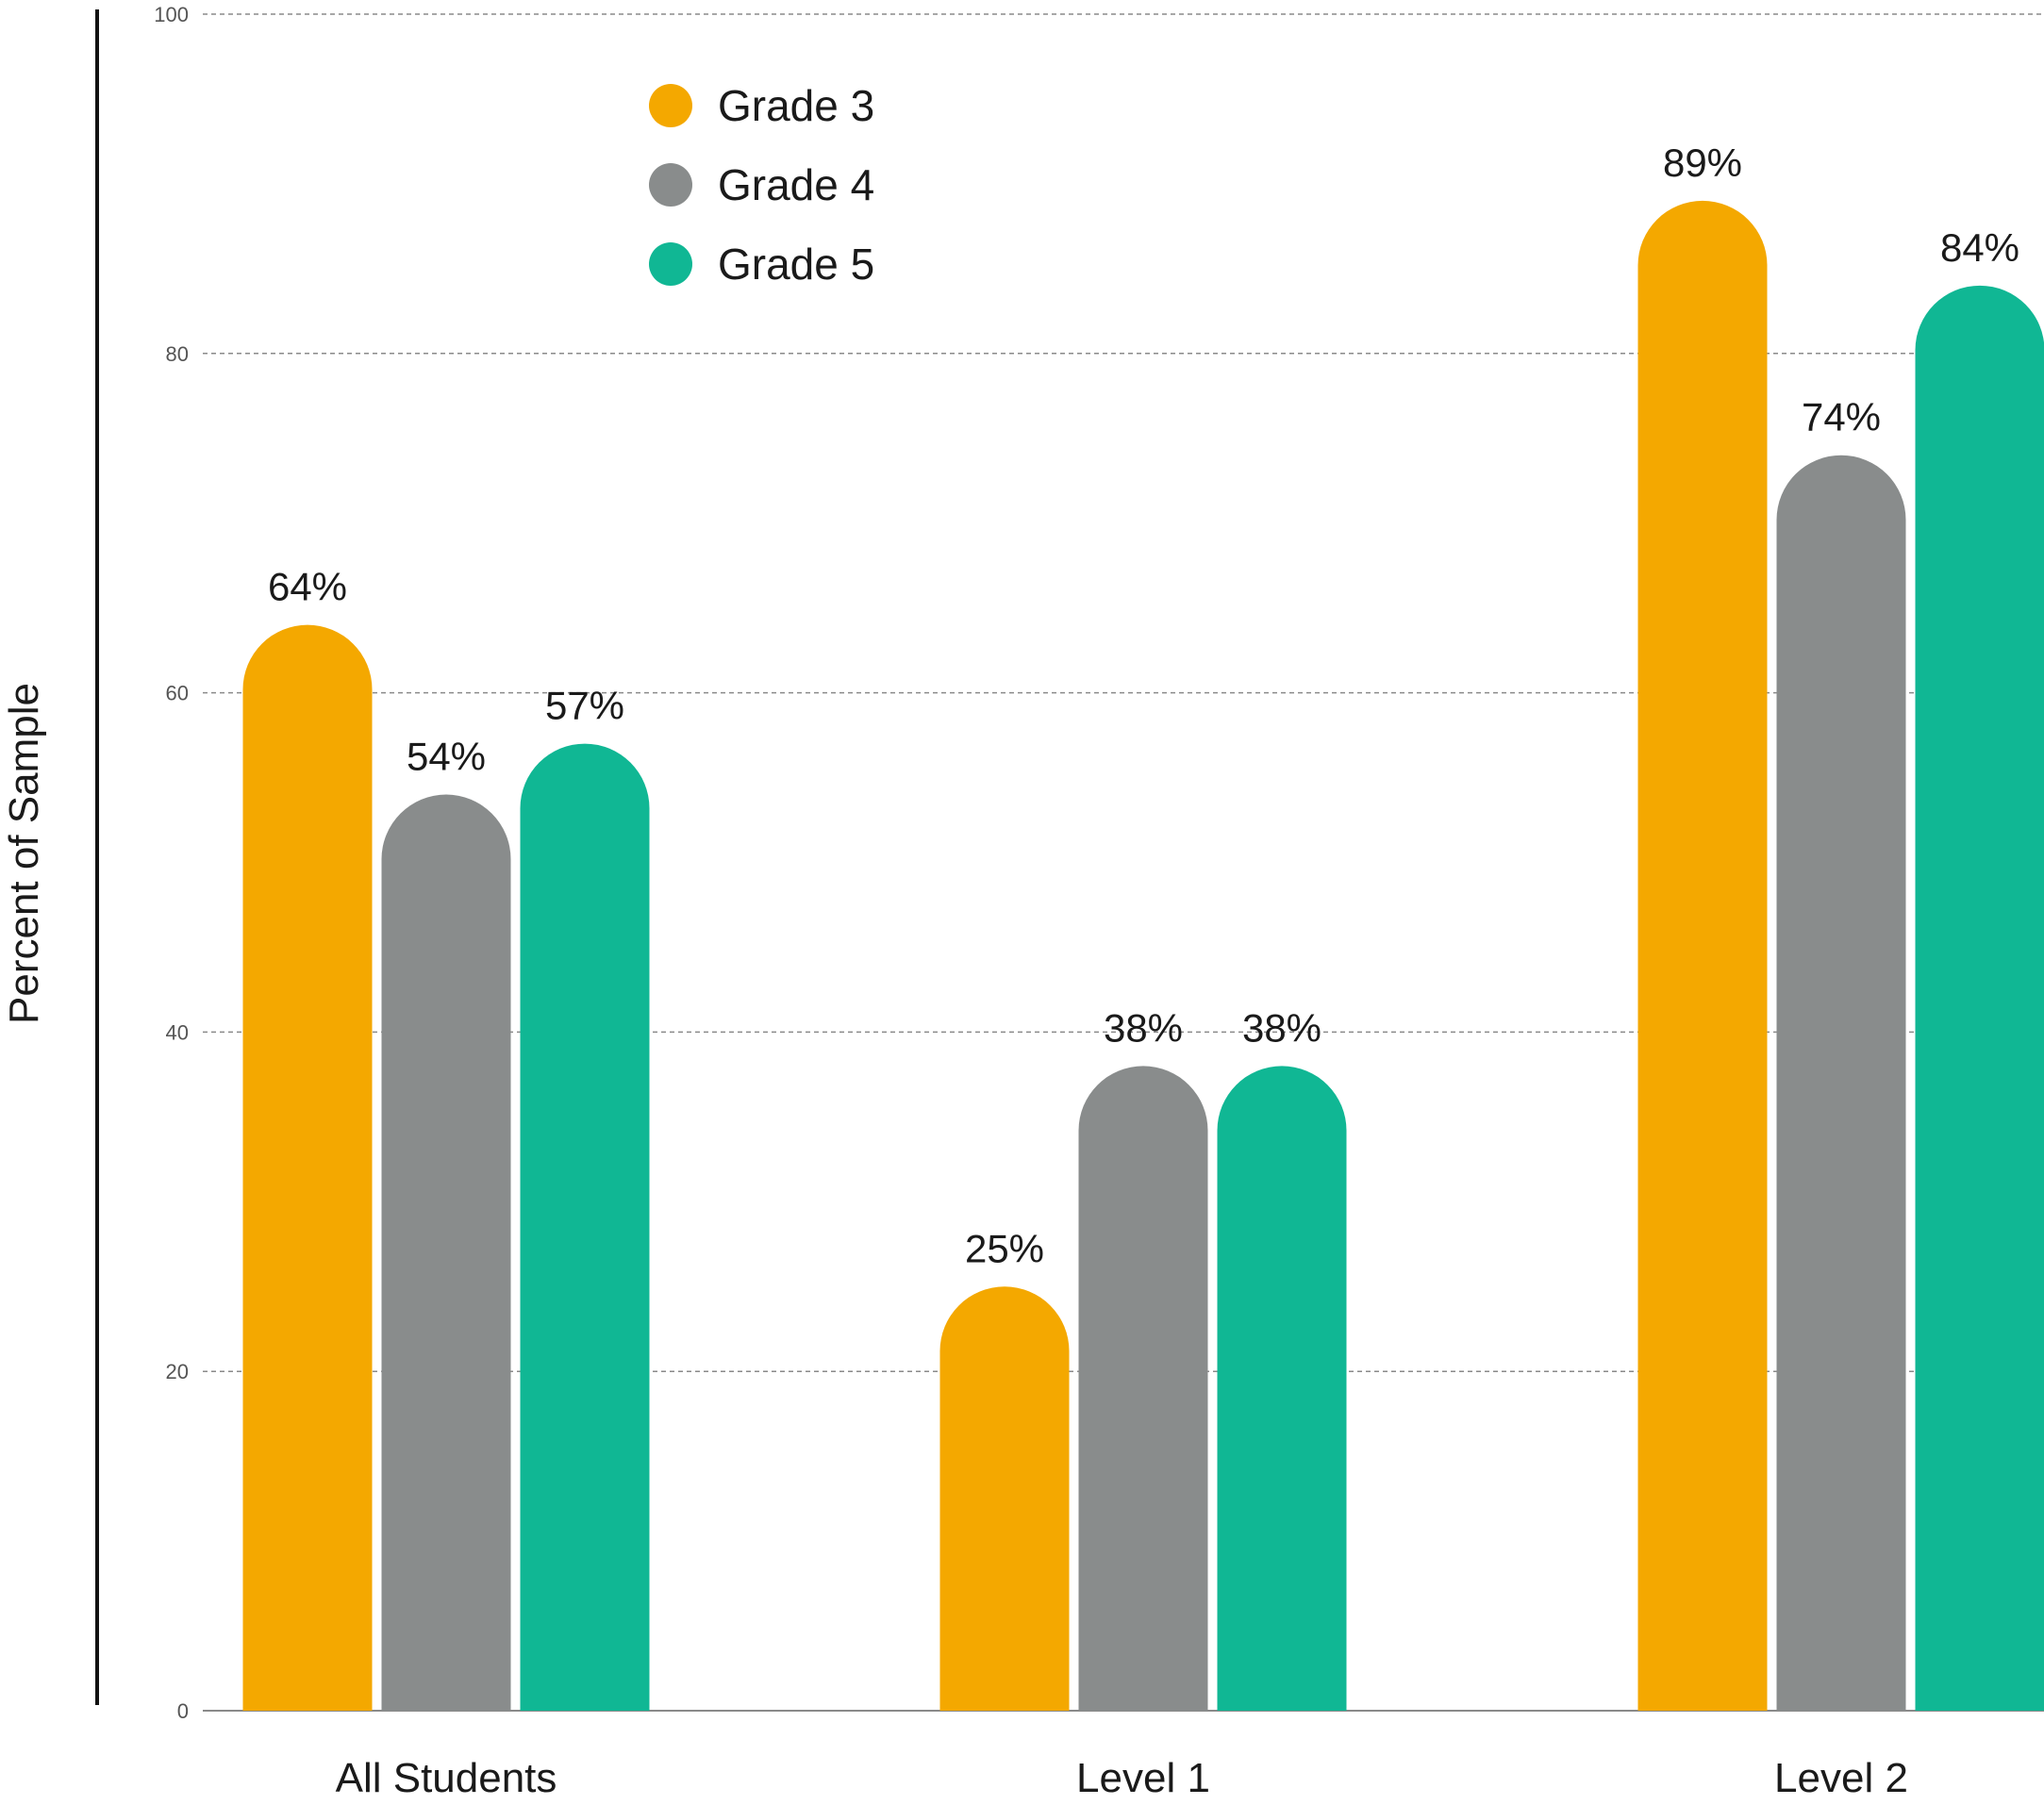 The image size is (2044, 1805). Describe the element at coordinates (796, 185) in the screenshot. I see `legend-label: Grade 4` at that location.